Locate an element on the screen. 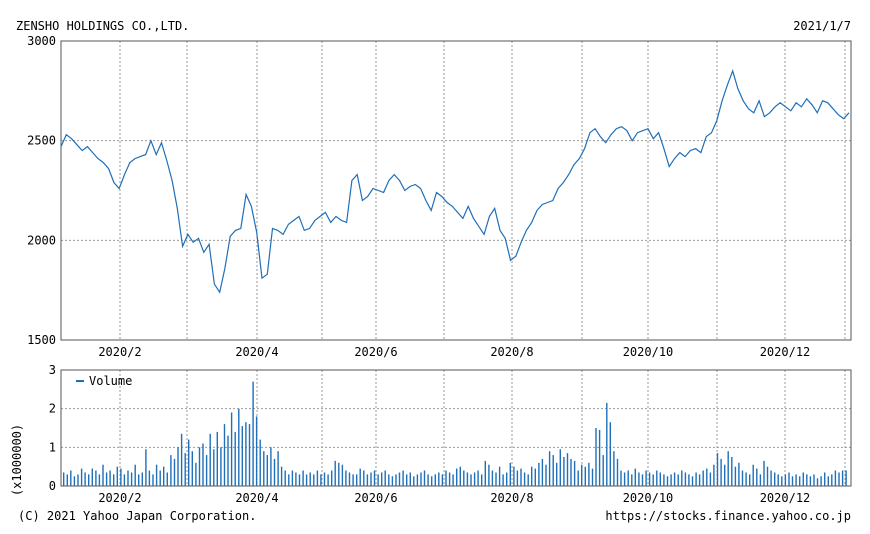  y-tick-label: 2500 is located at coordinates (41, 141).